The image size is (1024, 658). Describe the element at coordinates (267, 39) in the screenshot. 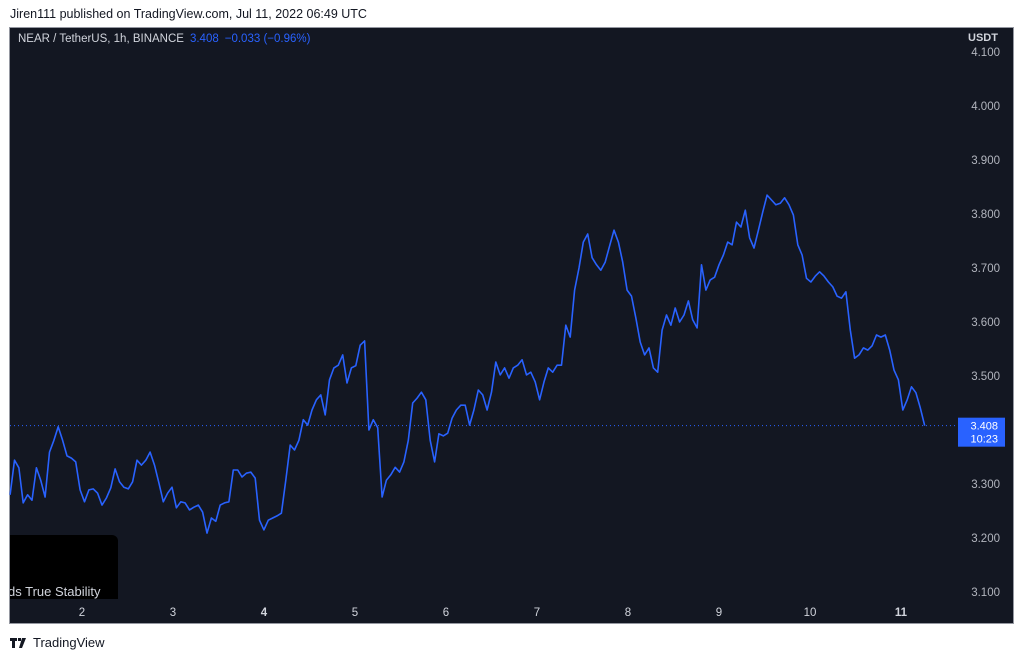

I see `legend-change: −0.033 (−0.96%)` at that location.